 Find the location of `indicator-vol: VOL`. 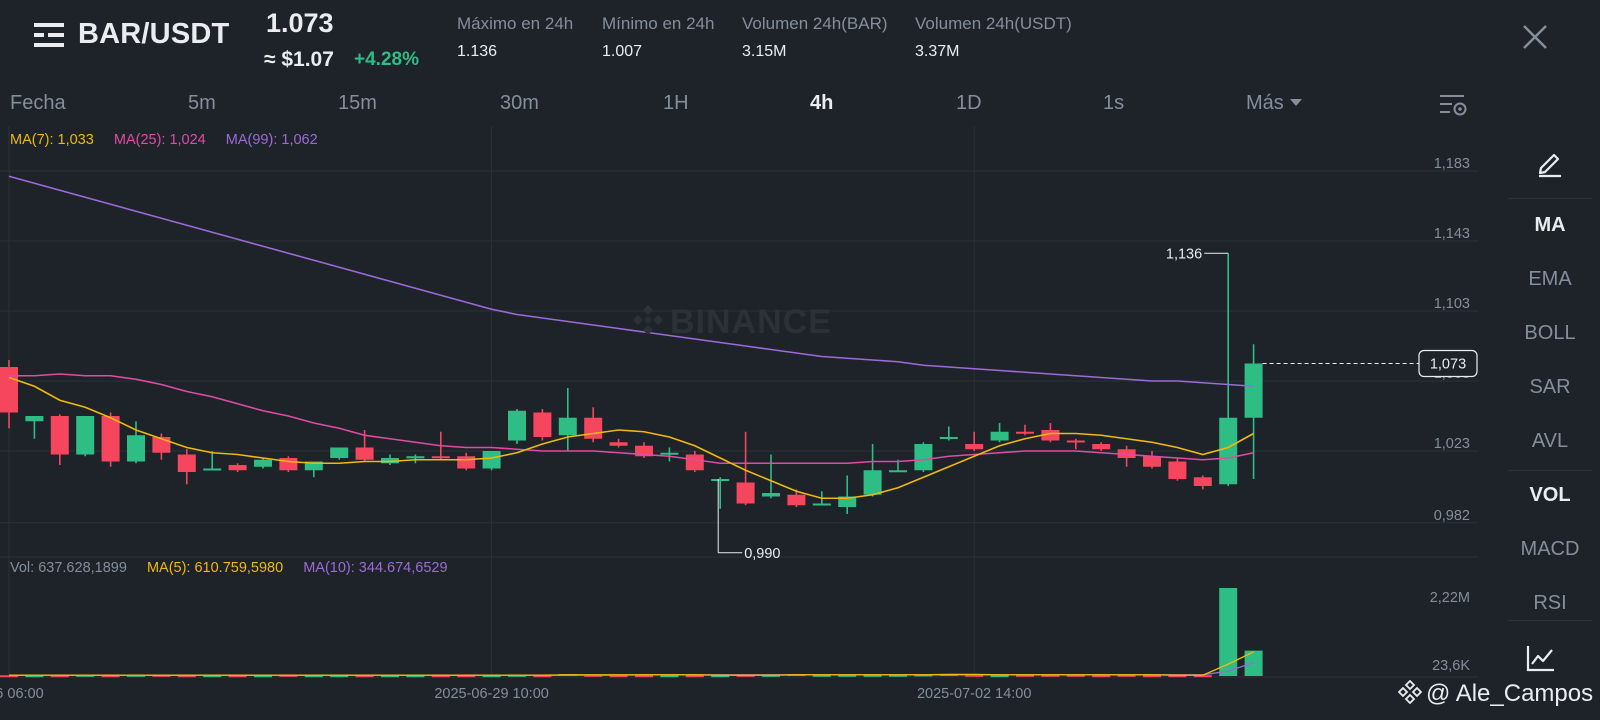

indicator-vol: VOL is located at coordinates (1550, 495).